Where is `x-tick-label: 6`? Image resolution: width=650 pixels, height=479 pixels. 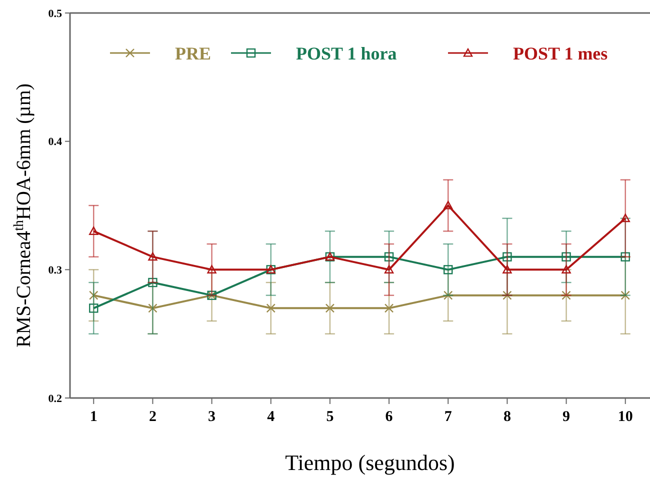 x-tick-label: 6 is located at coordinates (389, 417).